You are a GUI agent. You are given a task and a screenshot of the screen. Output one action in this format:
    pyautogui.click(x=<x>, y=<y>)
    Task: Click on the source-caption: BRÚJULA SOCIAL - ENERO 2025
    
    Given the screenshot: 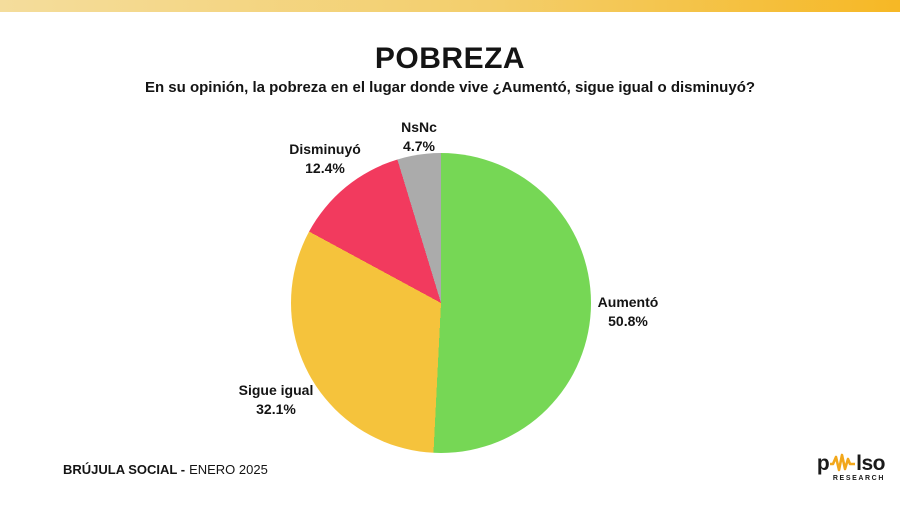 What is the action you would take?
    pyautogui.click(x=165, y=469)
    